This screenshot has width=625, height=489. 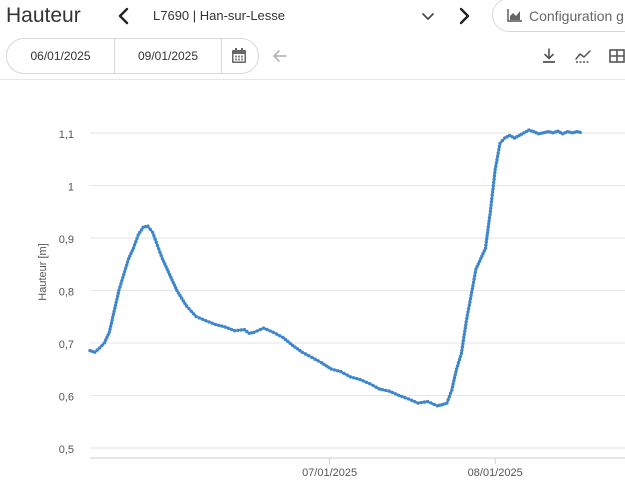 What do you see at coordinates (464, 16) in the screenshot?
I see `next-station-button` at bounding box center [464, 16].